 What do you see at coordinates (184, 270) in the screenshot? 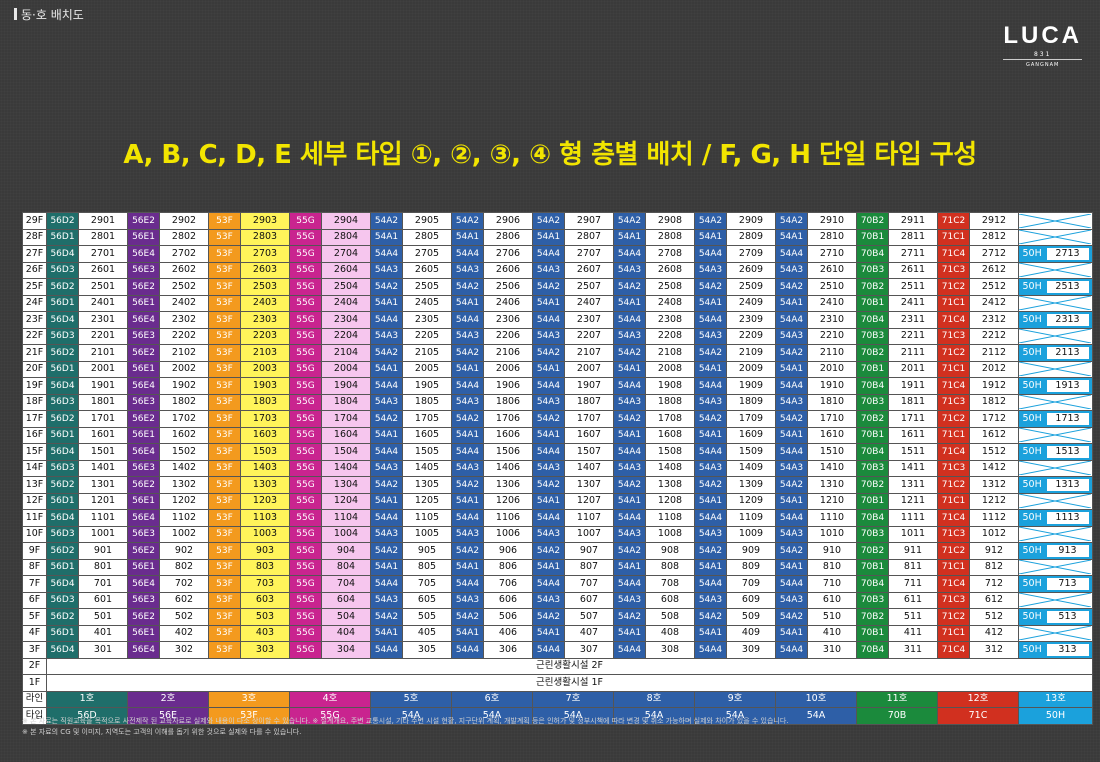
I see `unit-number: 2602` at bounding box center [184, 270].